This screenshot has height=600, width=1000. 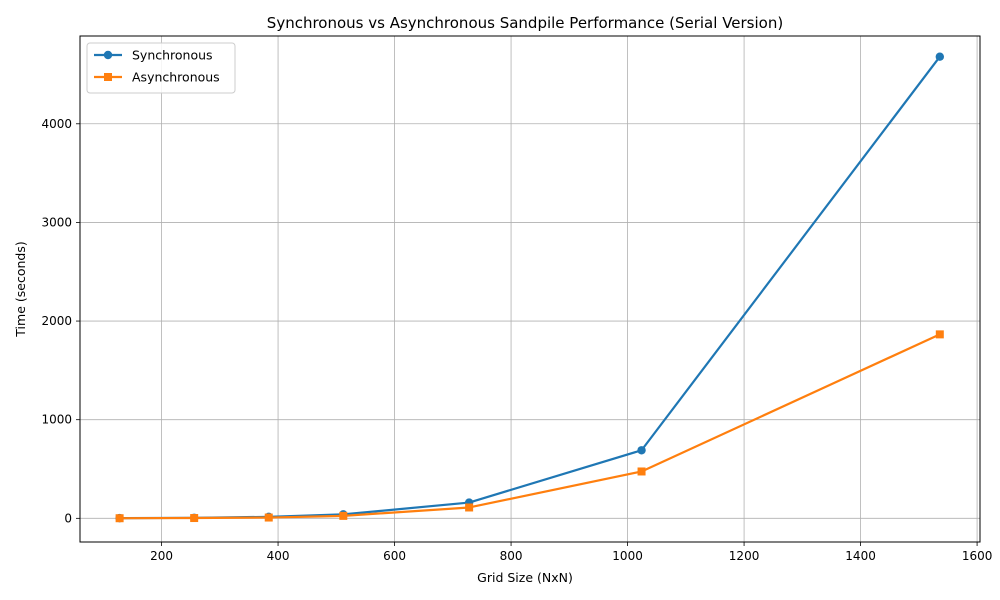 What do you see at coordinates (627, 556) in the screenshot?
I see `x-tick-label: 1000` at bounding box center [627, 556].